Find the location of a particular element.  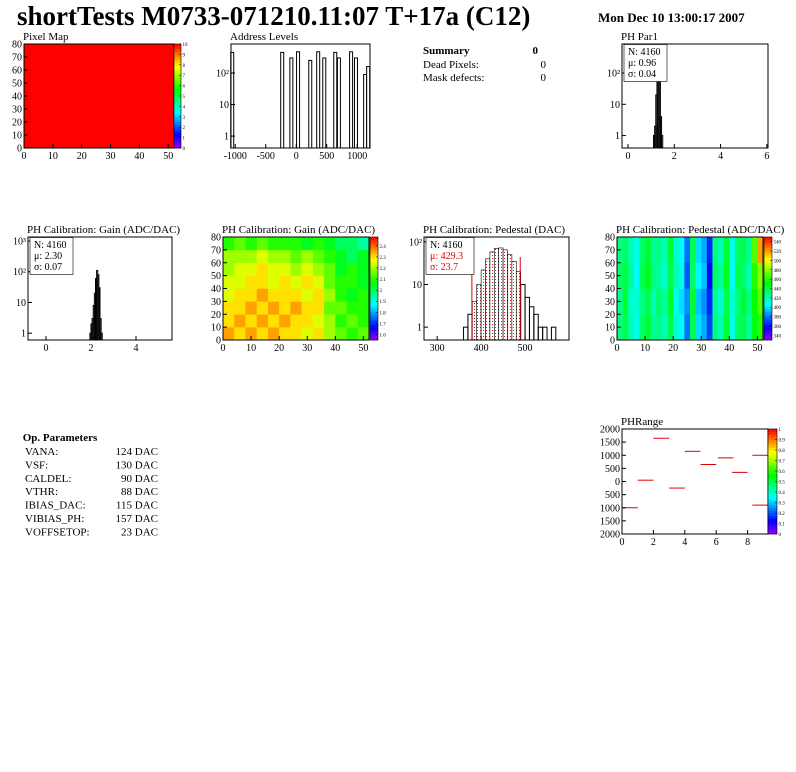

op-value: 115 DAC is located at coordinates (137, 506).